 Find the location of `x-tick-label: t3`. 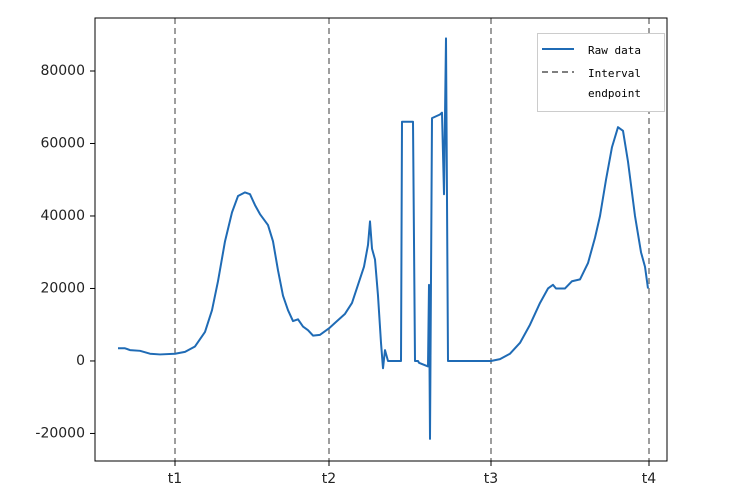

x-tick-label: t3 is located at coordinates (491, 479).